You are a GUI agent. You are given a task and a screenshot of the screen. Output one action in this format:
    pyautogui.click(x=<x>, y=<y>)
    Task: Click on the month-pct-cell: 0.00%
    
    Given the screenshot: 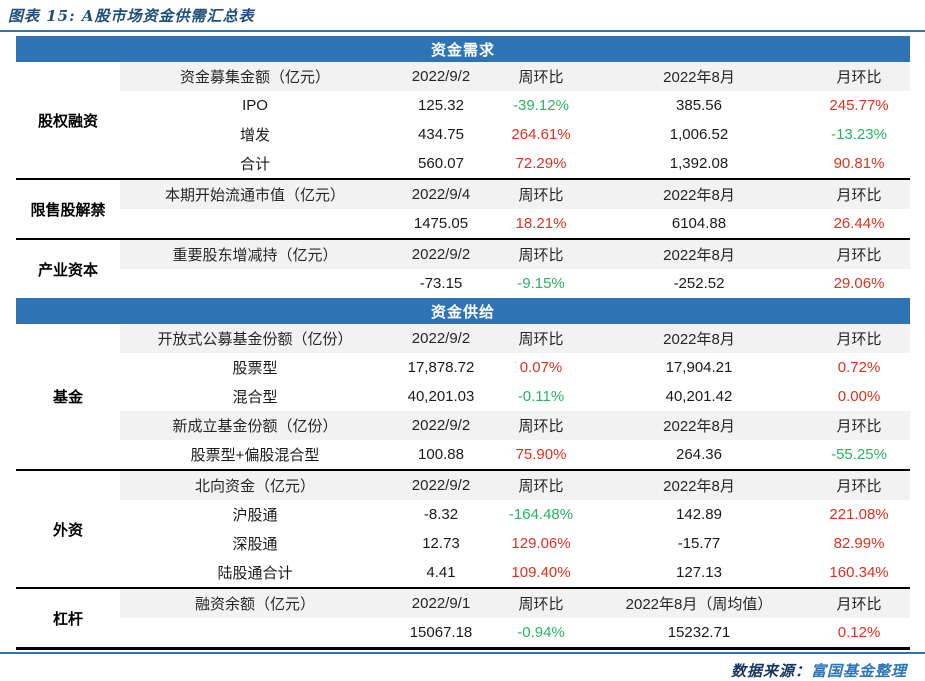 What is the action you would take?
    pyautogui.click(x=859, y=396)
    